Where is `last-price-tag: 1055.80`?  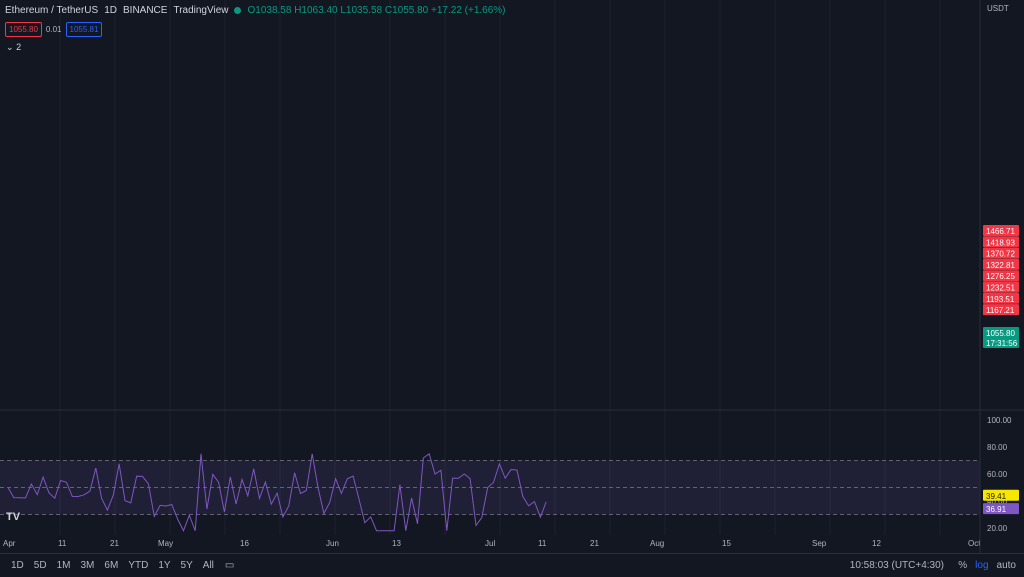
last-price-tag: 1055.80 is located at coordinates (1000, 333).